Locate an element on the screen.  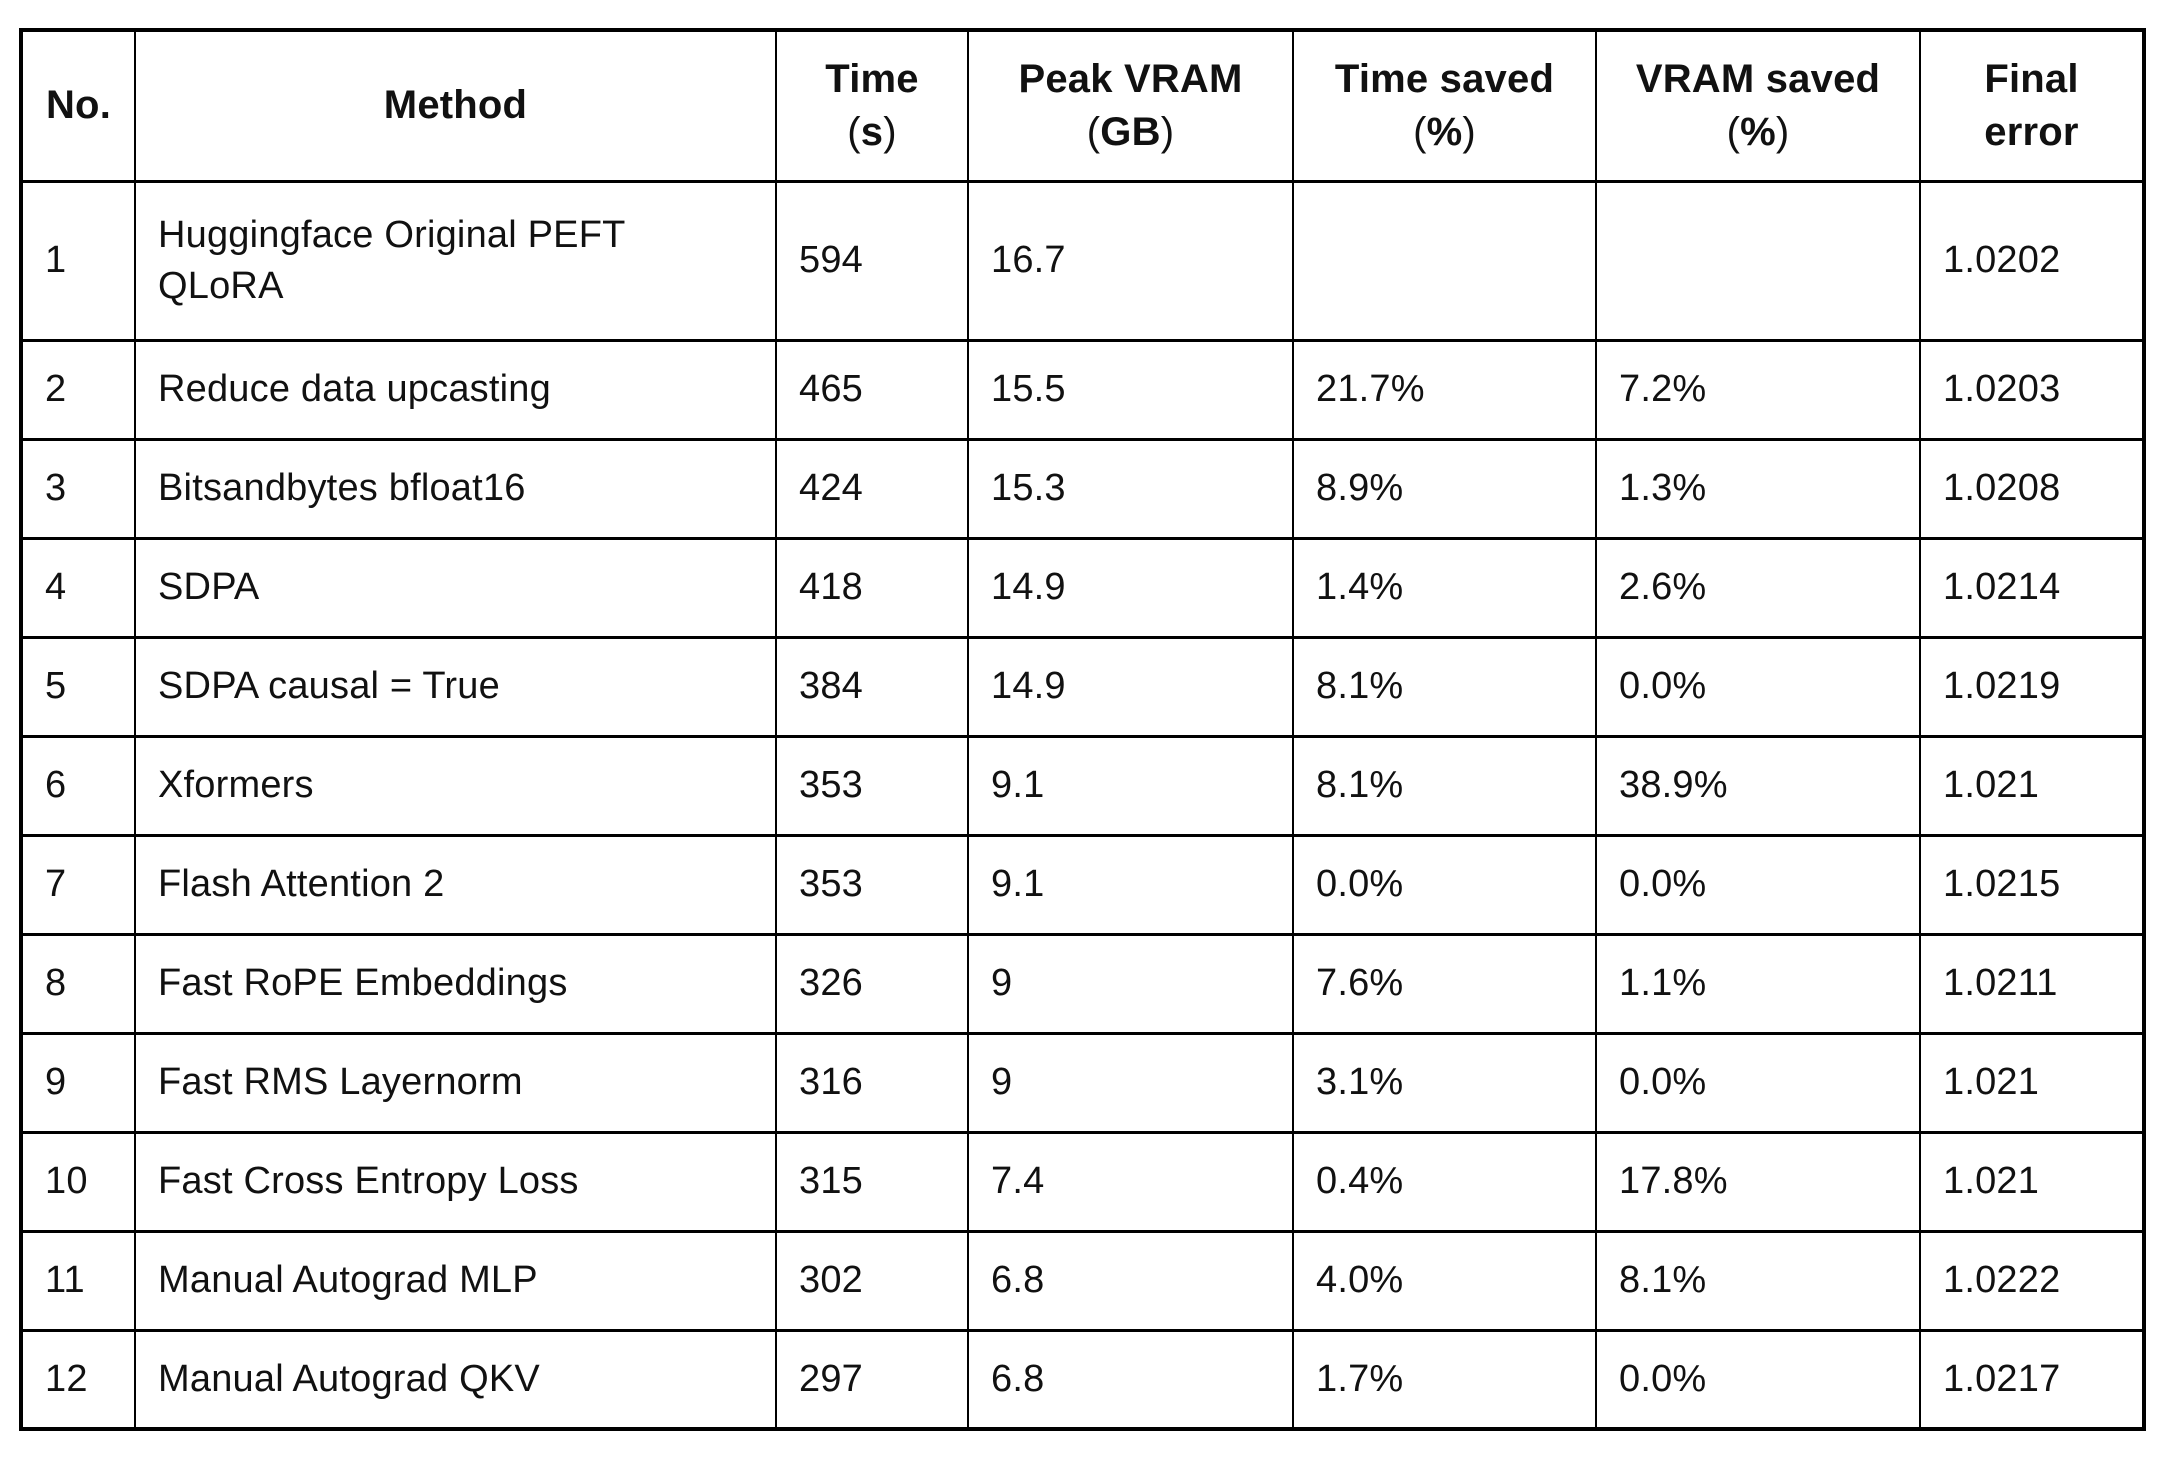
cell-time-saved: 1.4% is located at coordinates (1444, 587).